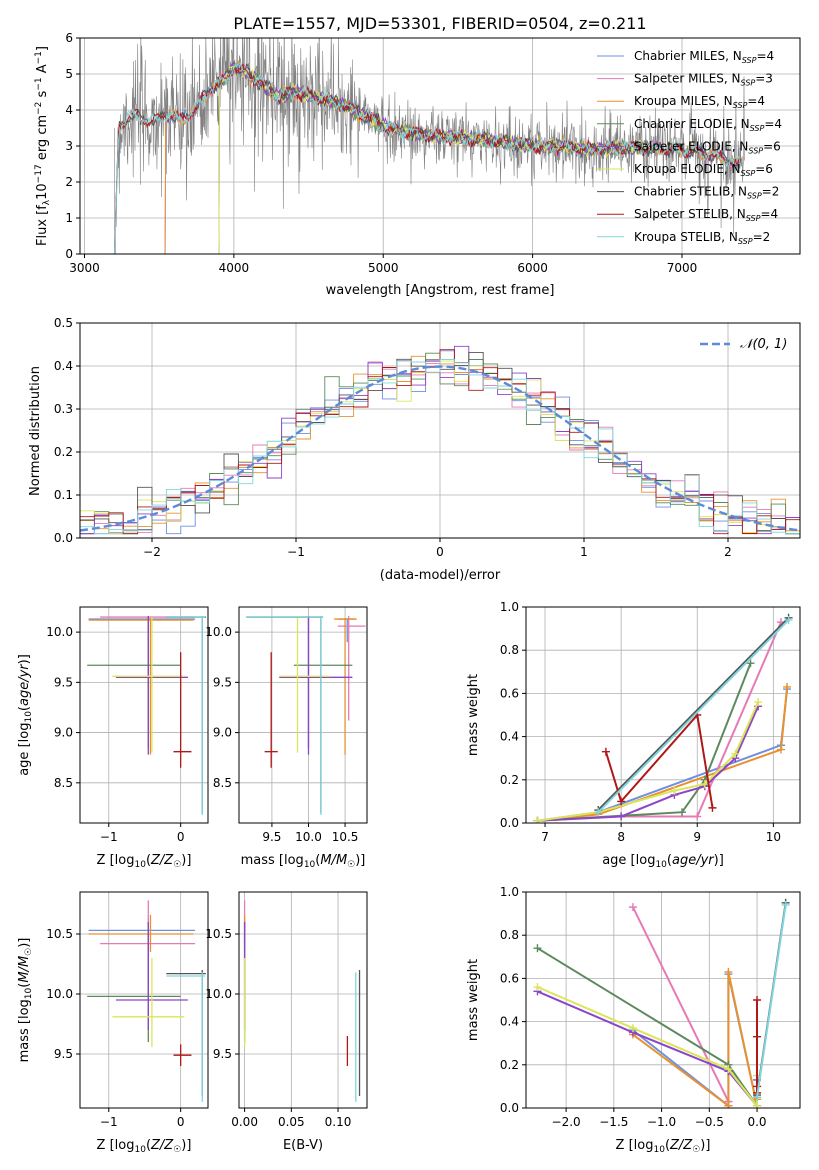 The width and height of the screenshot is (819, 1170). I want to click on legend-label: Kroupa ELODIE, NSSP=6, so click(703, 170).